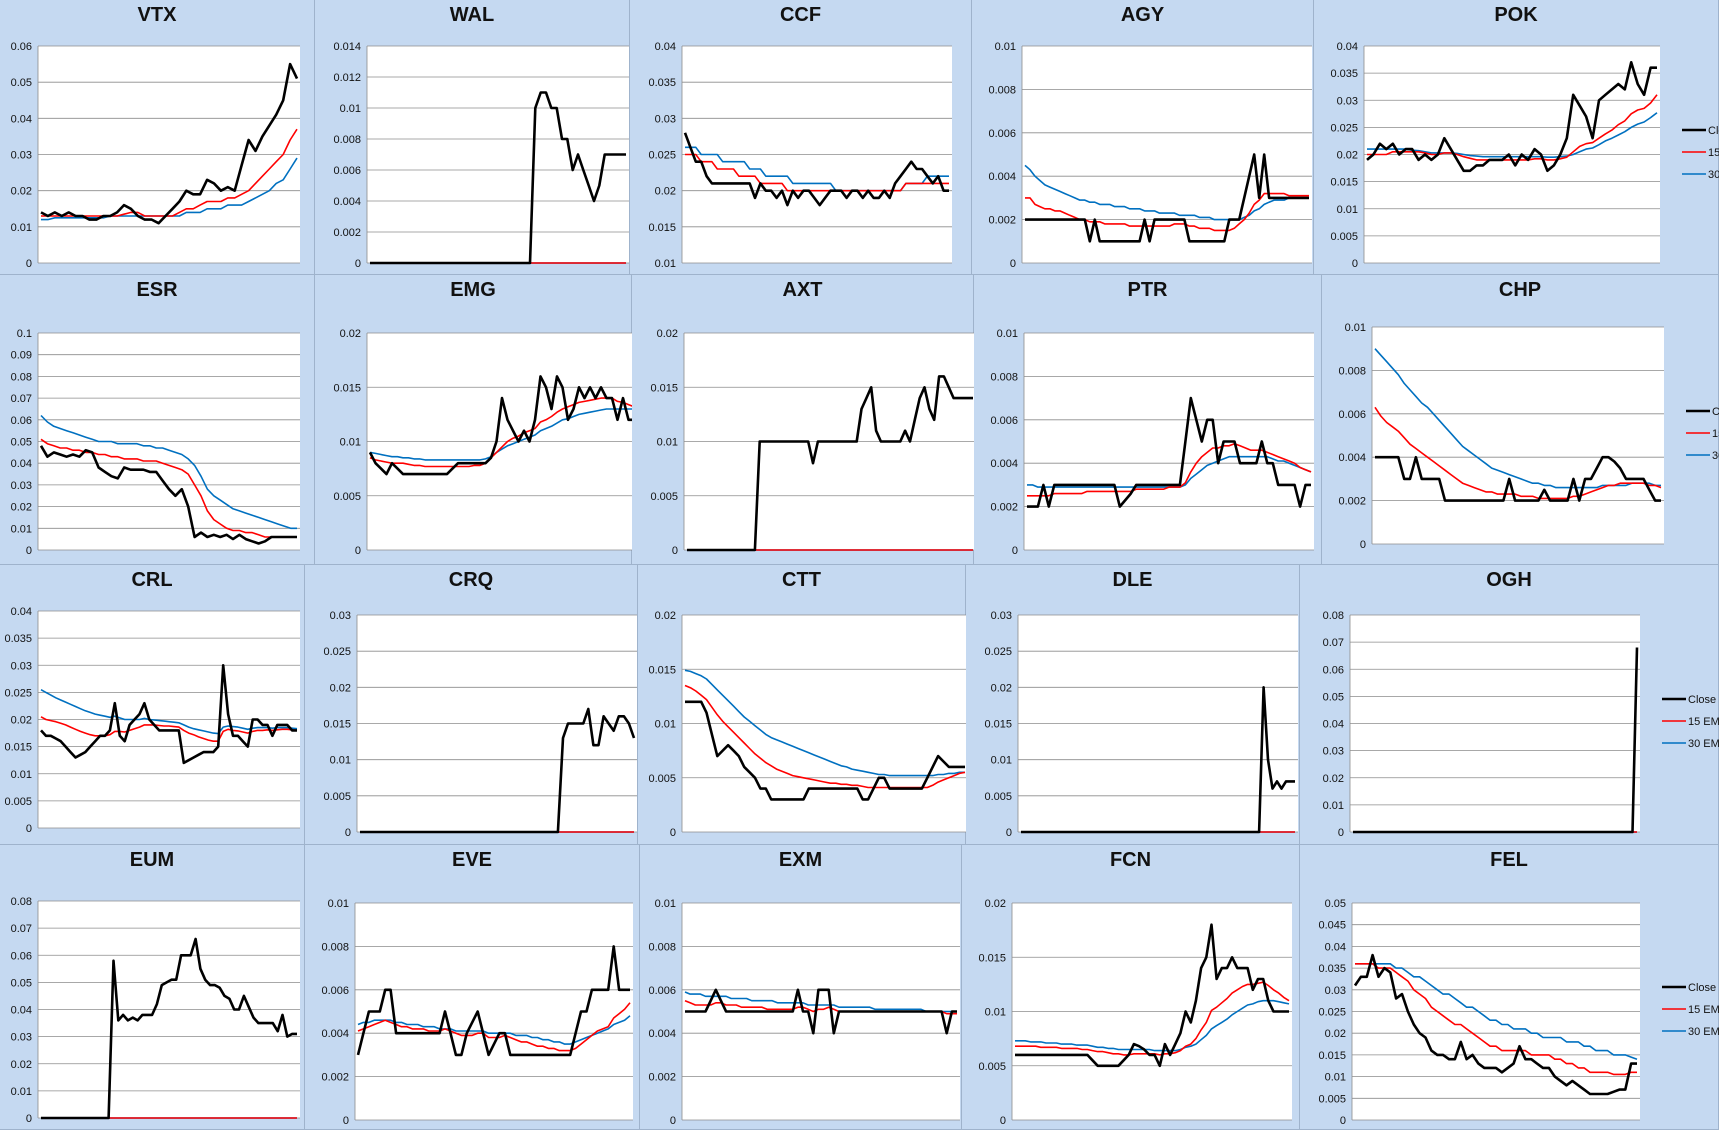 The width and height of the screenshot is (1719, 1130). I want to click on chart-title: VTX, so click(157, 15).